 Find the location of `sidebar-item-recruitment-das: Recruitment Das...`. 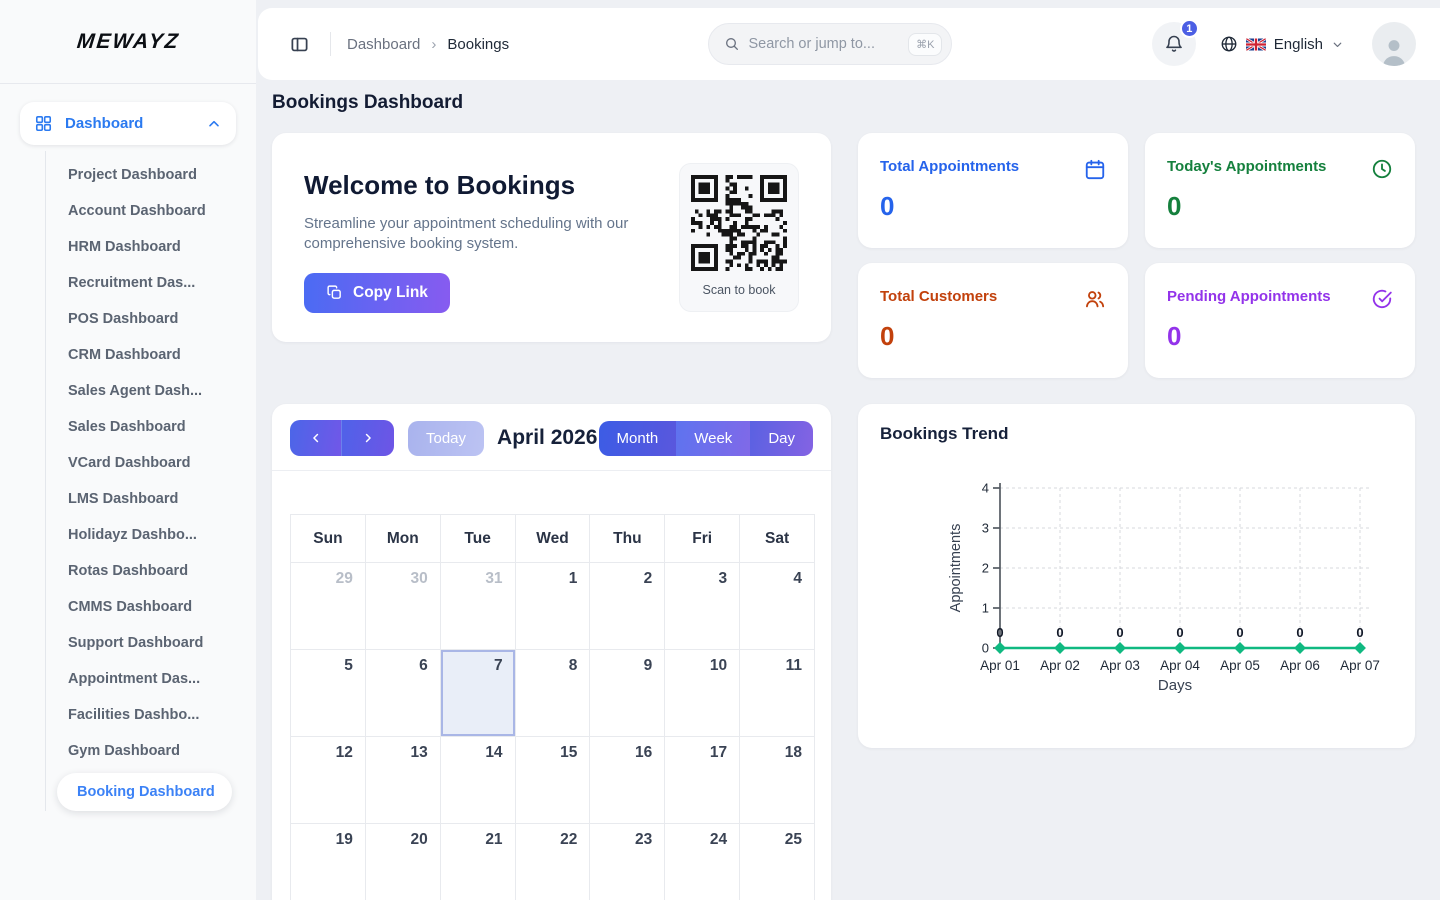

sidebar-item-recruitment-das: Recruitment Das... is located at coordinates (132, 283).